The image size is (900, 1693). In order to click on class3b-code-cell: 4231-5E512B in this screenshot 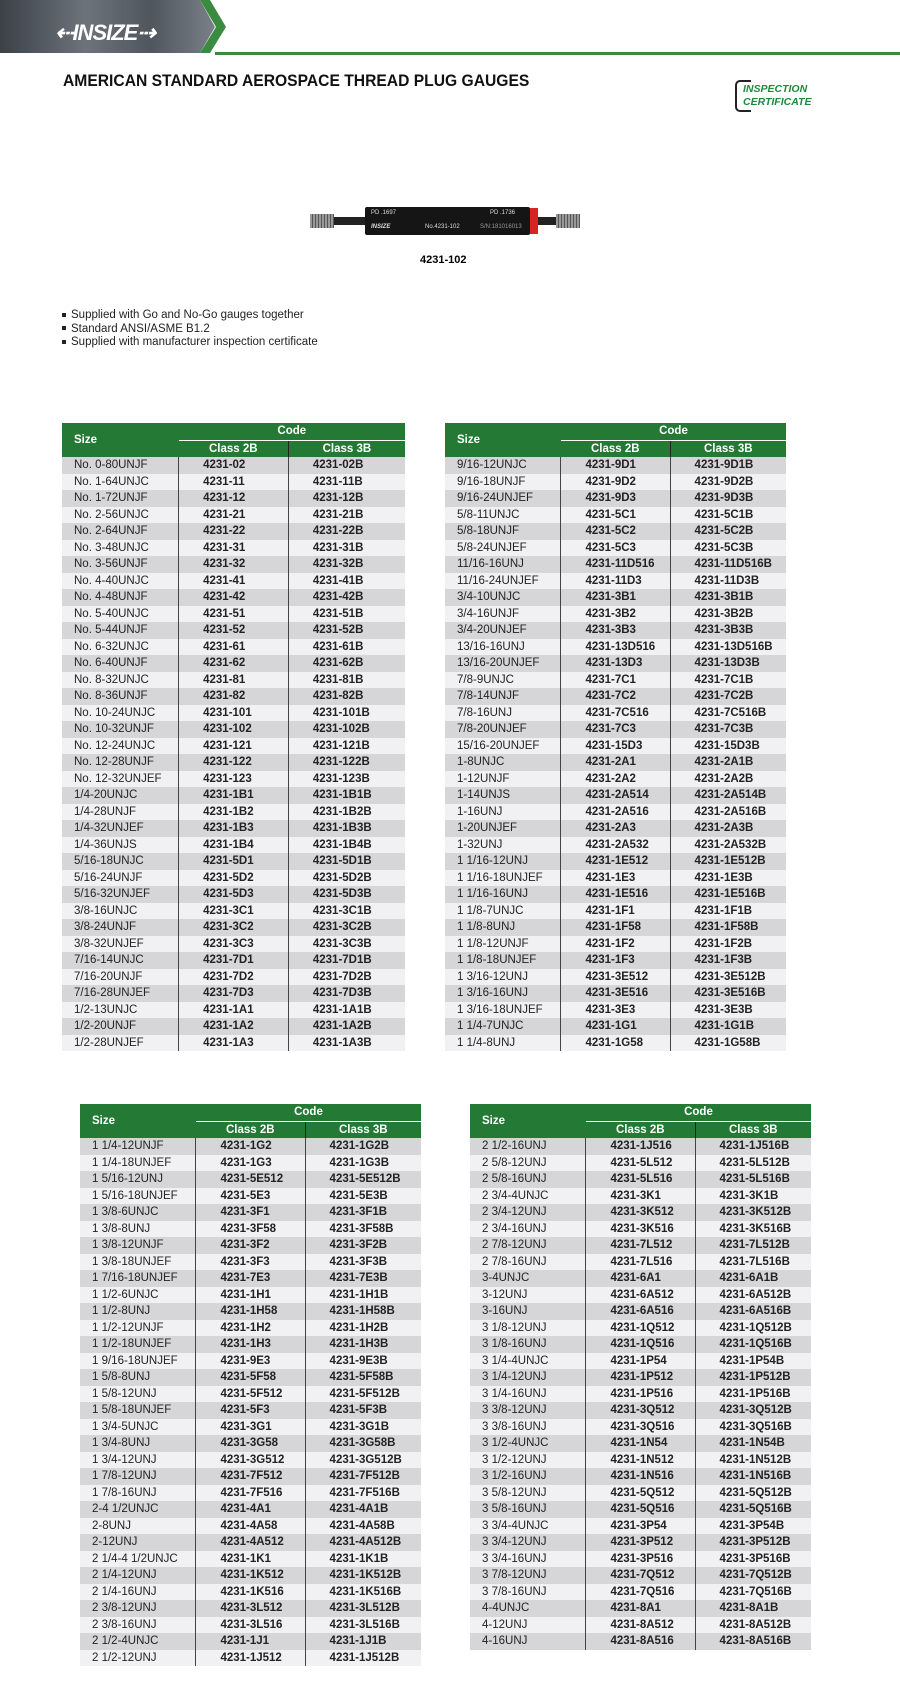, I will do `click(363, 1179)`.